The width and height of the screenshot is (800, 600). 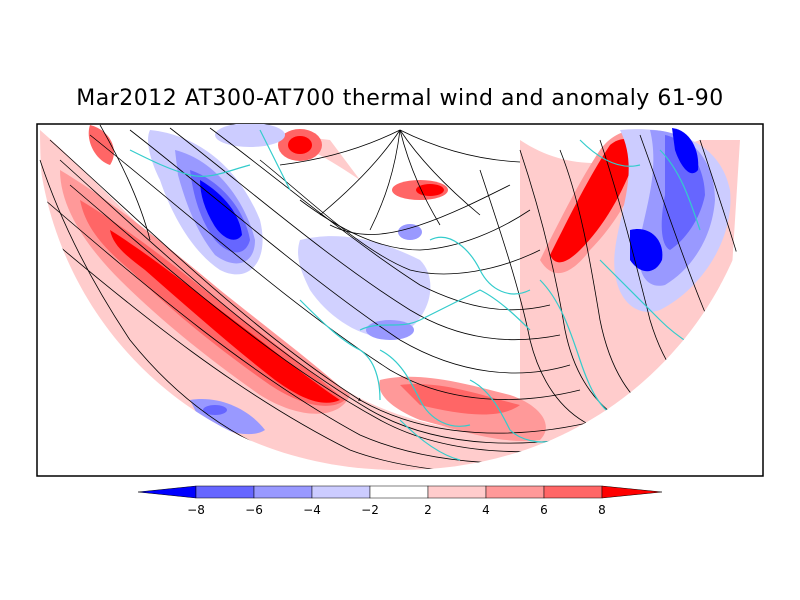 I want to click on colorbar: −8 −6 −4 −2 2 4 6 8, so click(x=400, y=501).